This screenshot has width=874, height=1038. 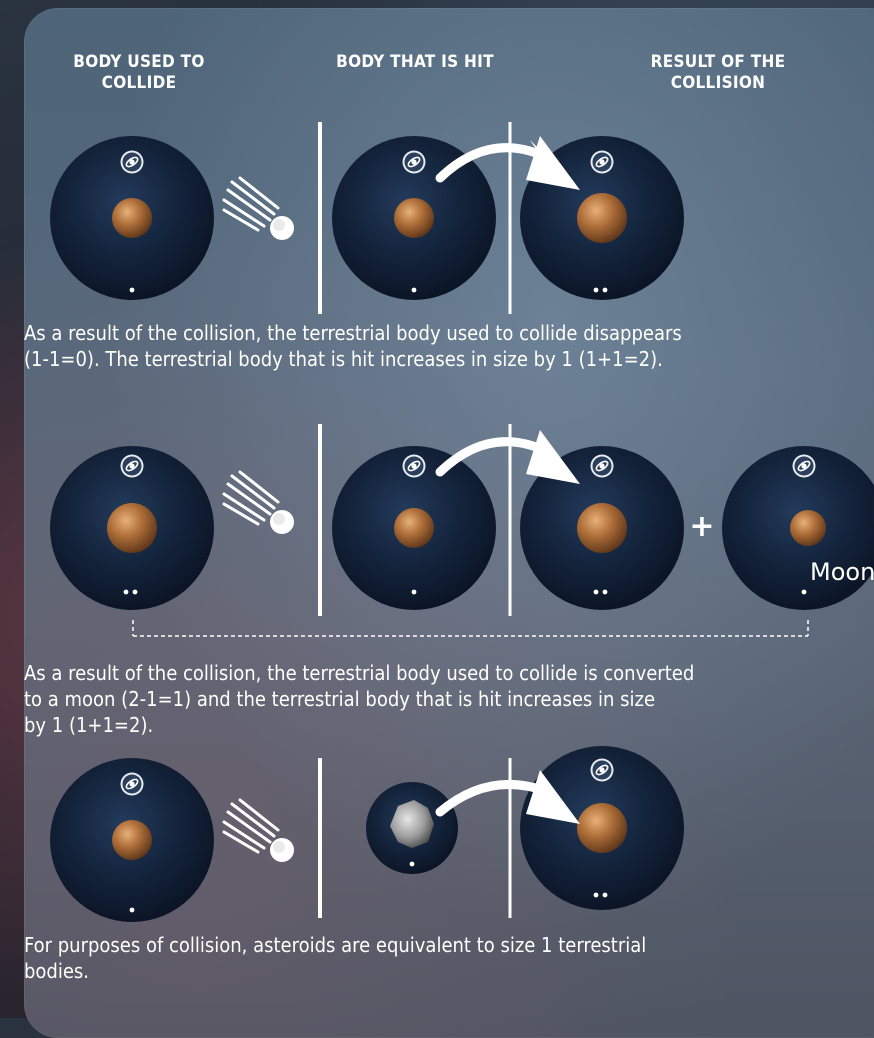 What do you see at coordinates (412, 824) in the screenshot?
I see `asteroid-icon` at bounding box center [412, 824].